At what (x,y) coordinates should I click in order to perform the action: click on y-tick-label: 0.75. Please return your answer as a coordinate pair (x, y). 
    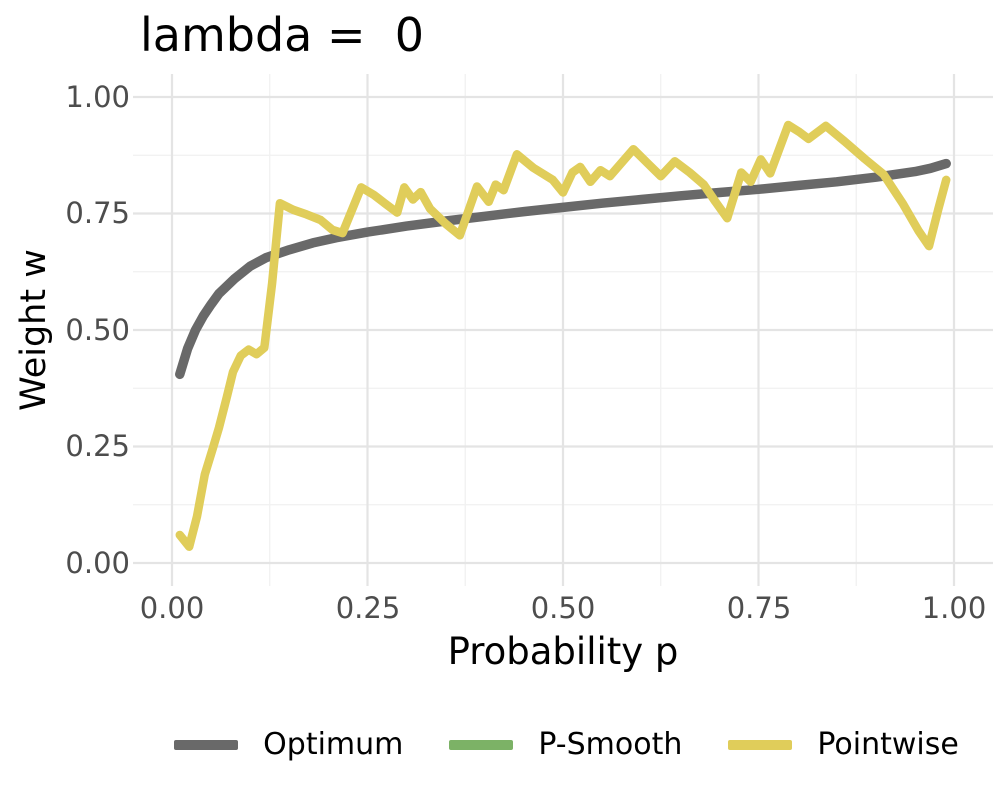
    Looking at the image, I should click on (97, 213).